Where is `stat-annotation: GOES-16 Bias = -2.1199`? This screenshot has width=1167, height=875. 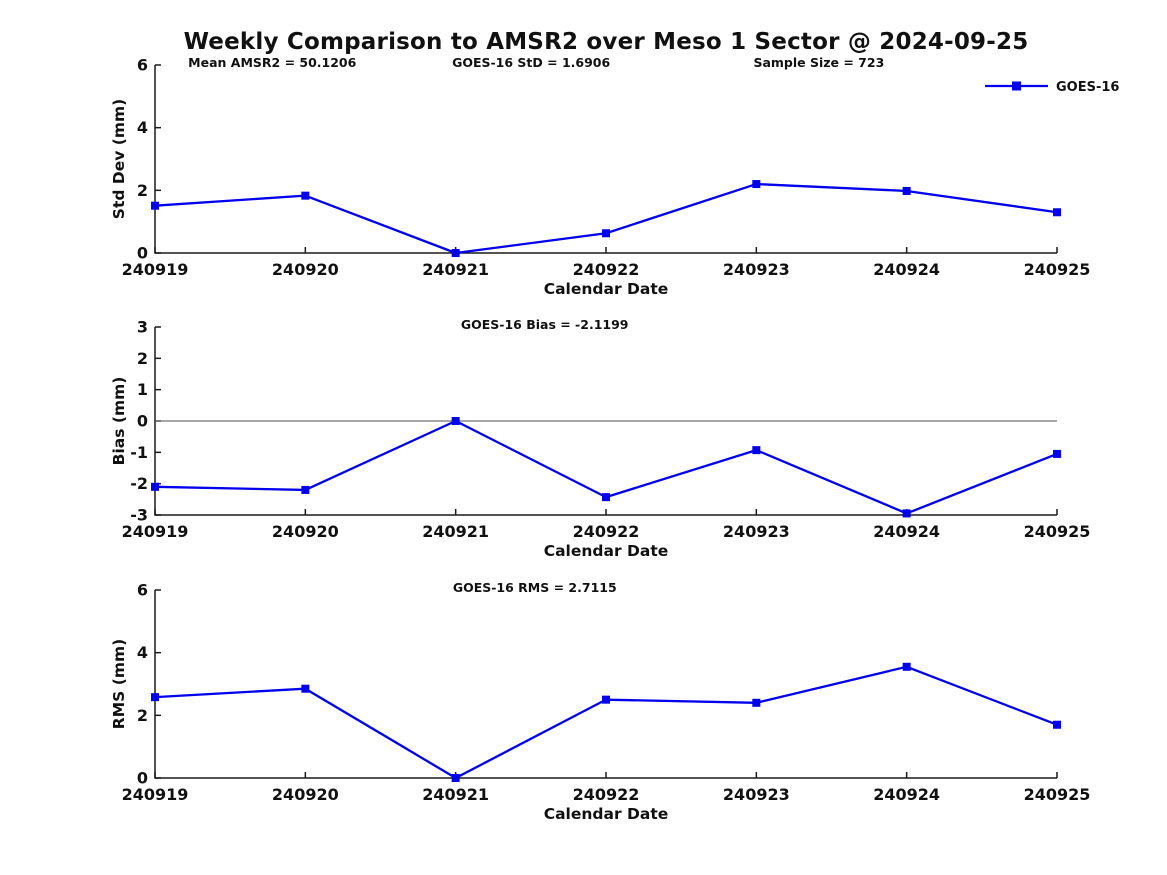 stat-annotation: GOES-16 Bias = -2.1199 is located at coordinates (545, 324).